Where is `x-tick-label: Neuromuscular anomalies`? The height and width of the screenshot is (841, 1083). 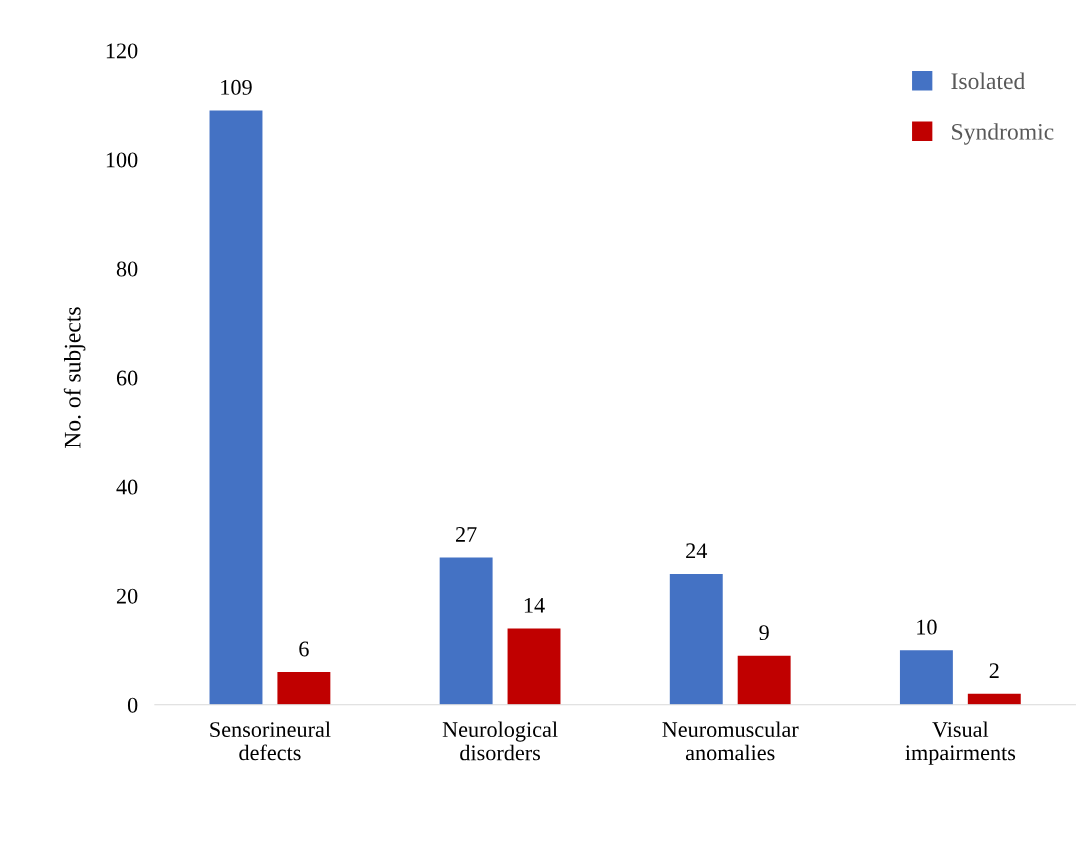
x-tick-label: Neuromuscular anomalies is located at coordinates (730, 741).